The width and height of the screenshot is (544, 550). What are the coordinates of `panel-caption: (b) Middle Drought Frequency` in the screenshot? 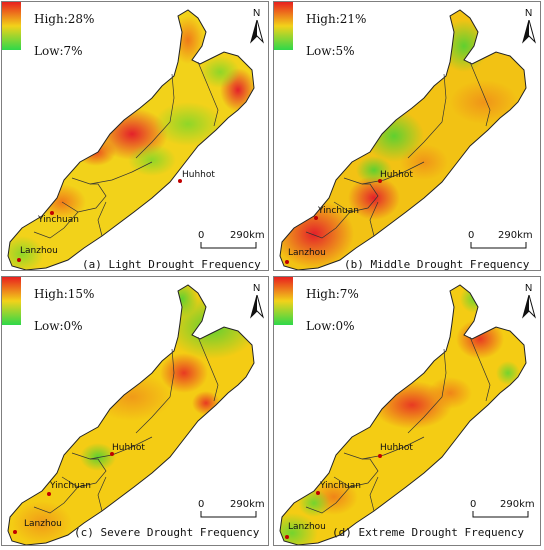 It's located at (437, 264).